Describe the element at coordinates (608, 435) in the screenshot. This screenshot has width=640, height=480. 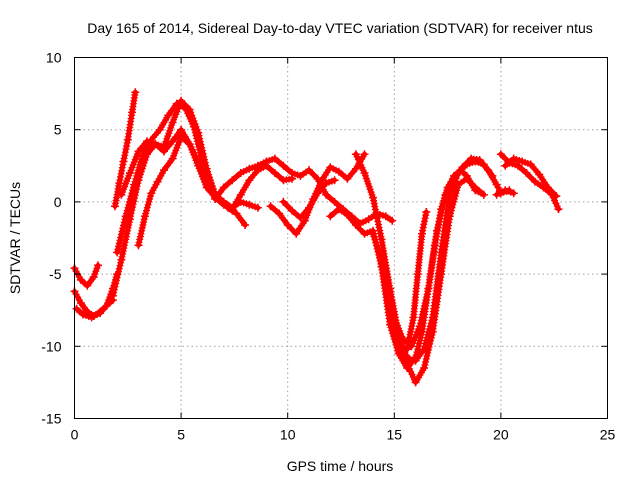
I see `x-tick-label: 25` at that location.